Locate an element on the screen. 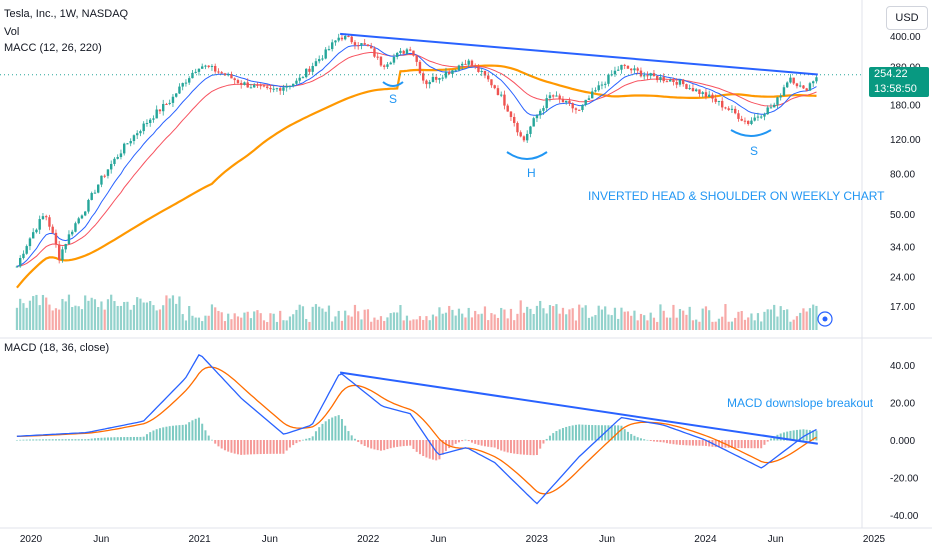  currency-button: USD is located at coordinates (907, 18).